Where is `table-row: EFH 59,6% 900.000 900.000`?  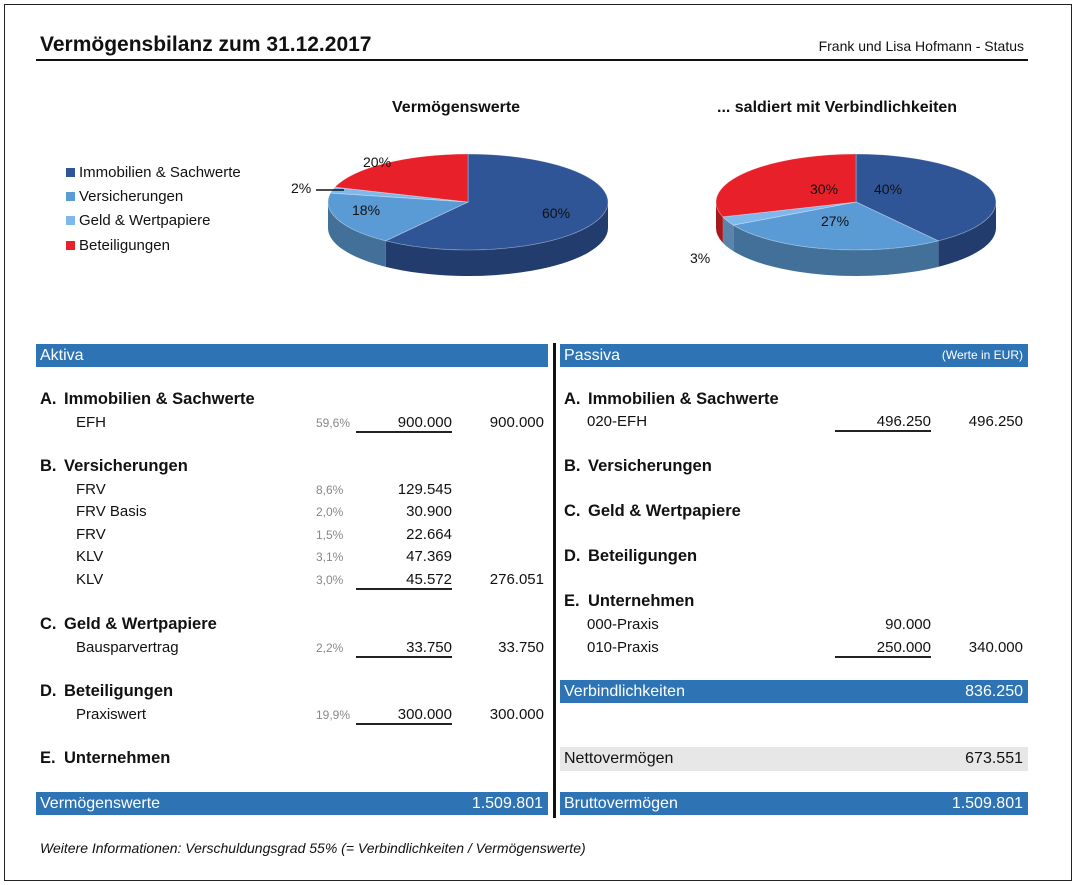
table-row: EFH 59,6% 900.000 900.000 is located at coordinates (312, 425).